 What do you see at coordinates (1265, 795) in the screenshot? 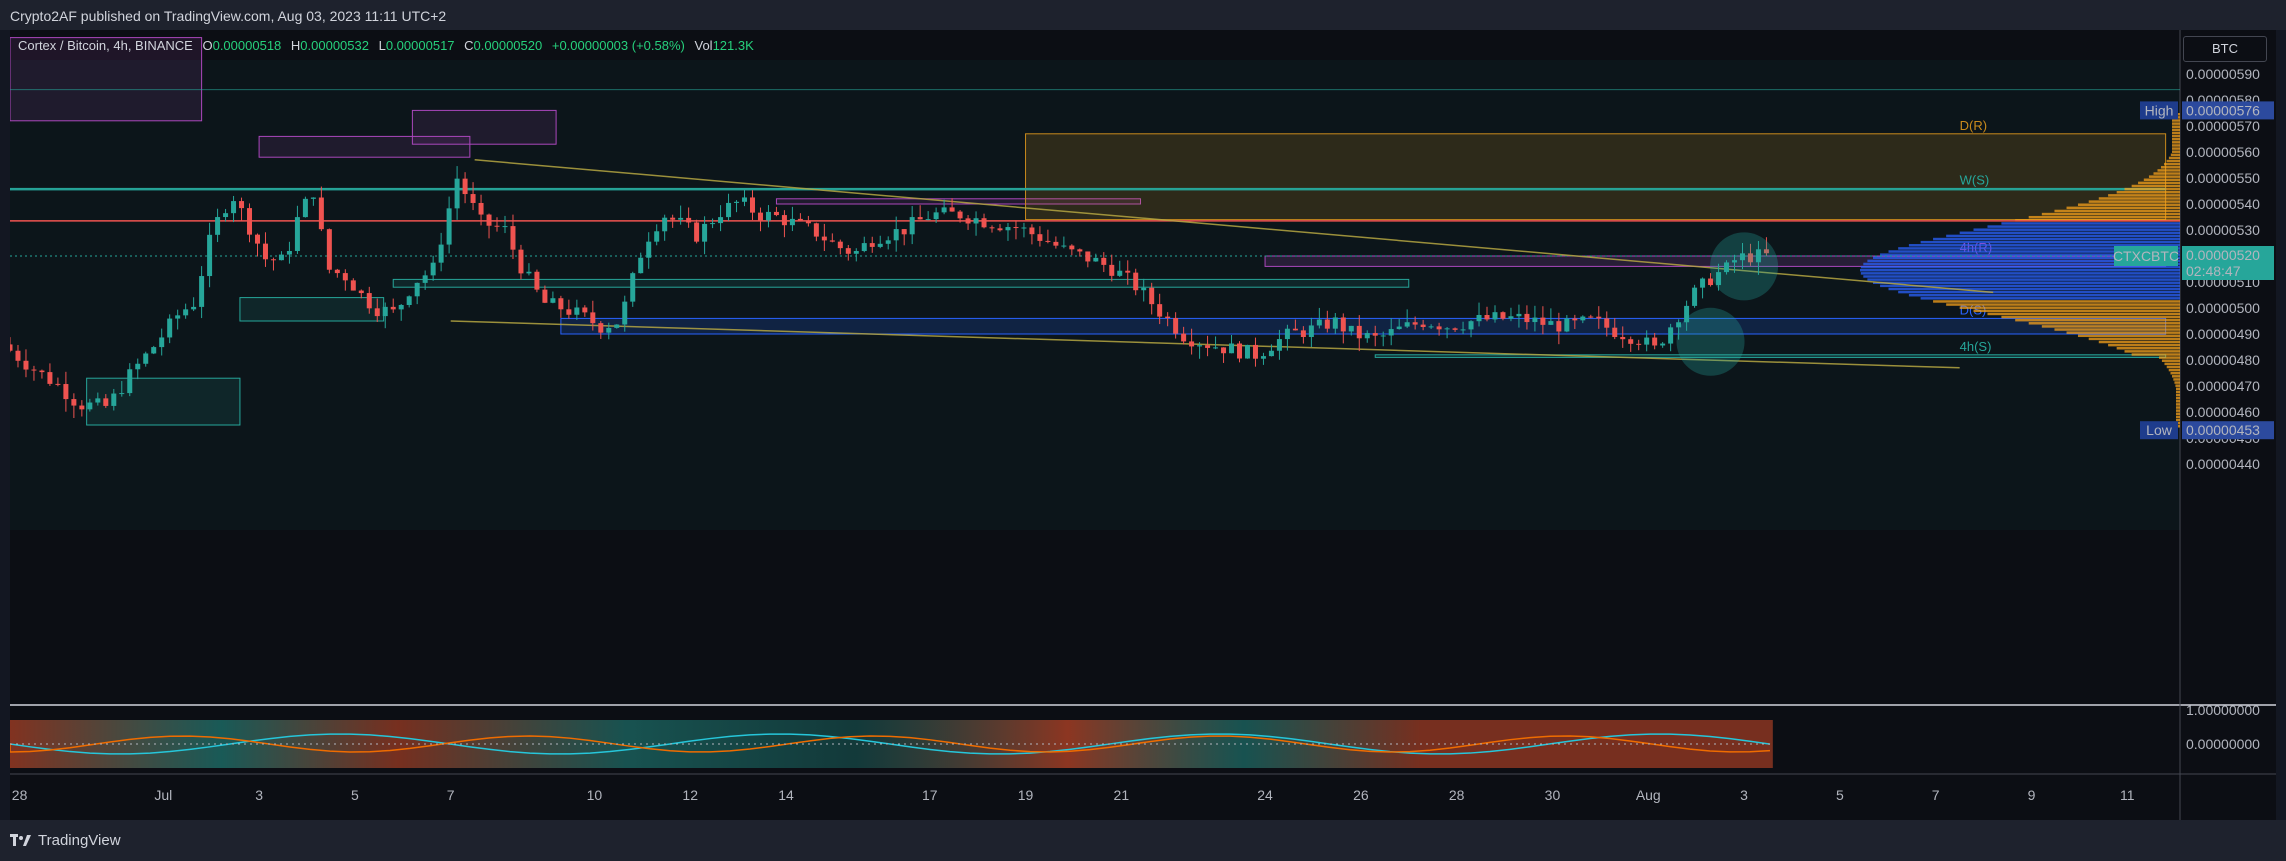
I see `time-tick: 24` at bounding box center [1265, 795].